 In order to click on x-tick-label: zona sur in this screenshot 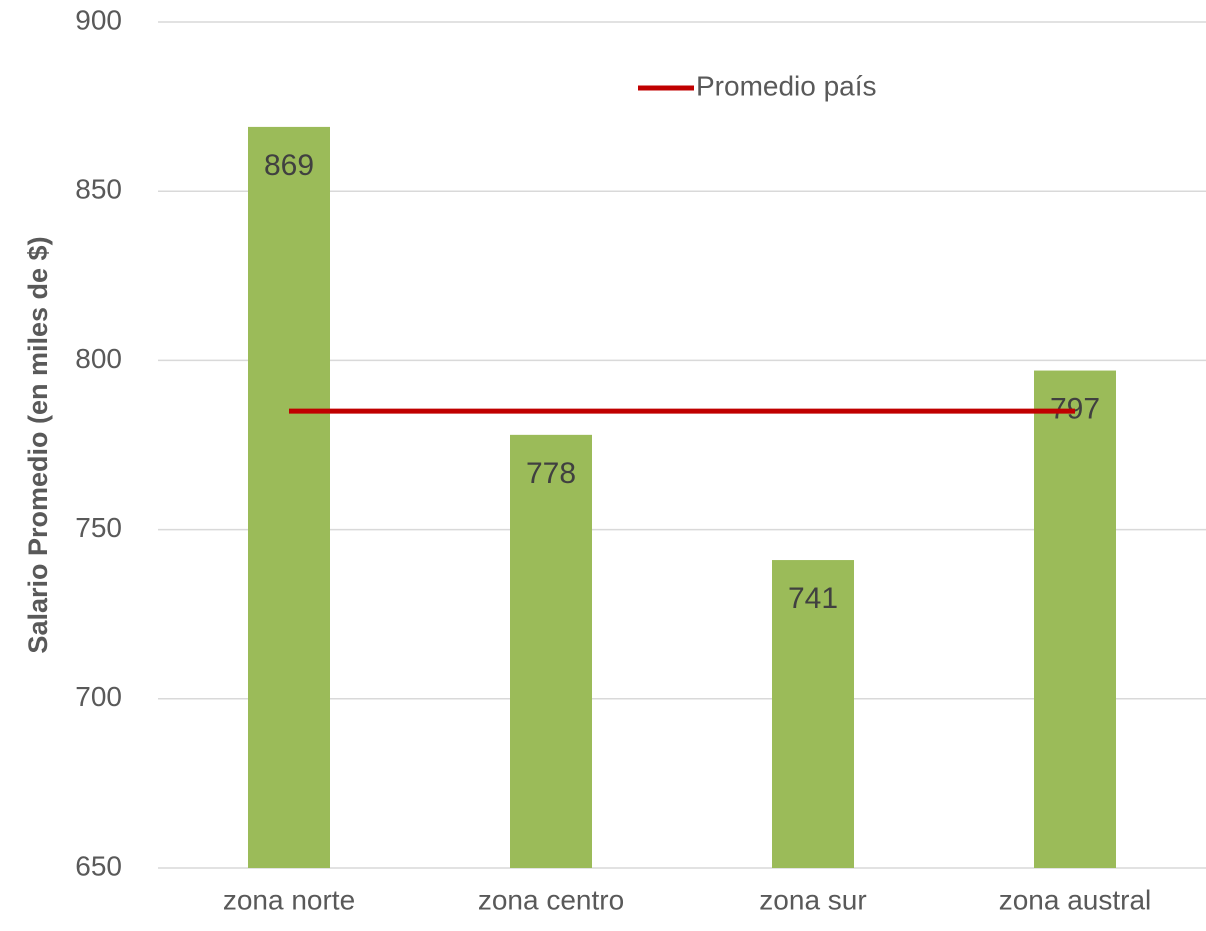, I will do `click(812, 899)`.